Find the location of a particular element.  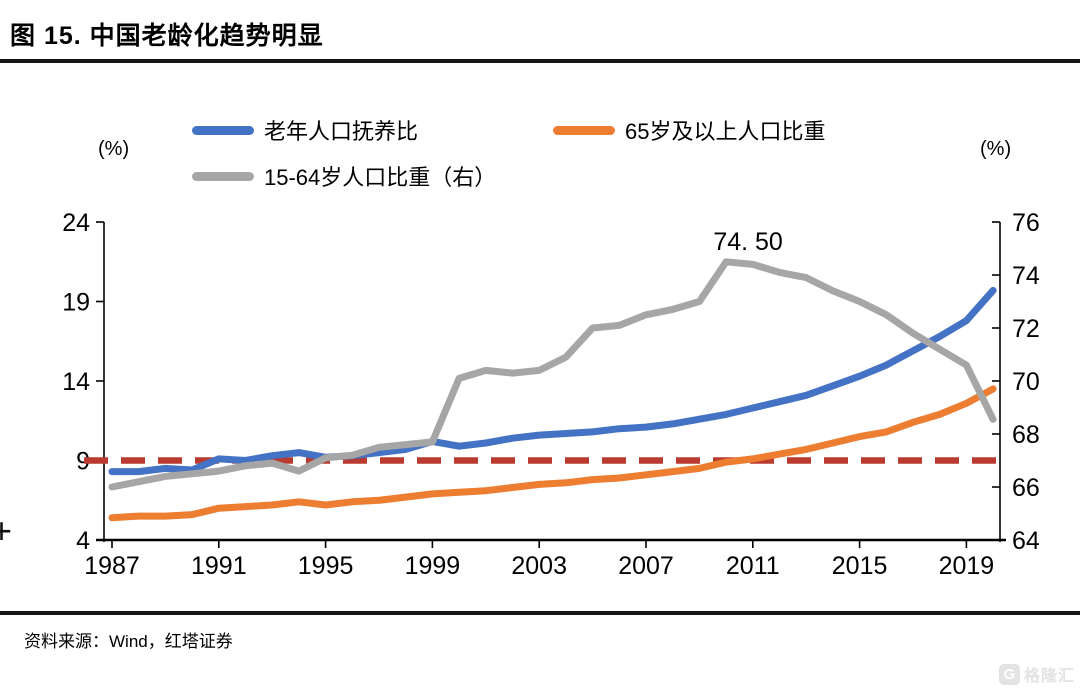

watermark: G 格隆汇 is located at coordinates (1036, 674).